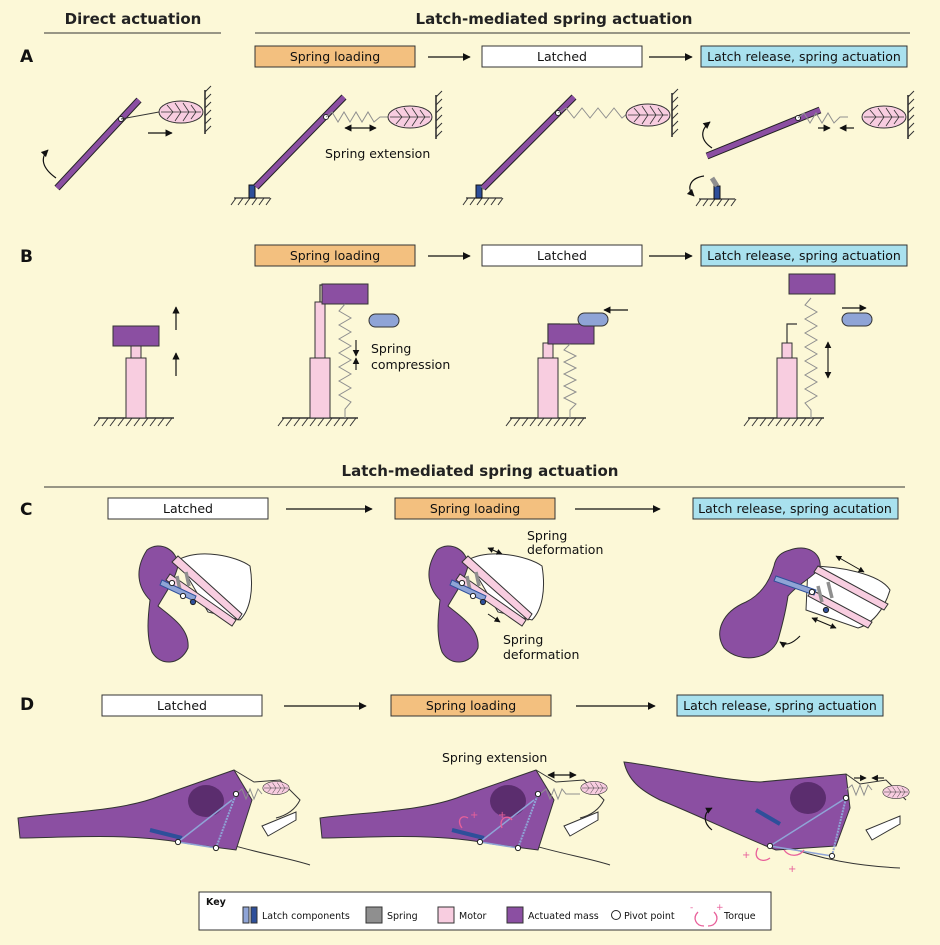 Image resolution: width=940 pixels, height=945 pixels. What do you see at coordinates (363, 355) in the screenshot?
I see `b-loading-illustration: Spring compression` at bounding box center [363, 355].